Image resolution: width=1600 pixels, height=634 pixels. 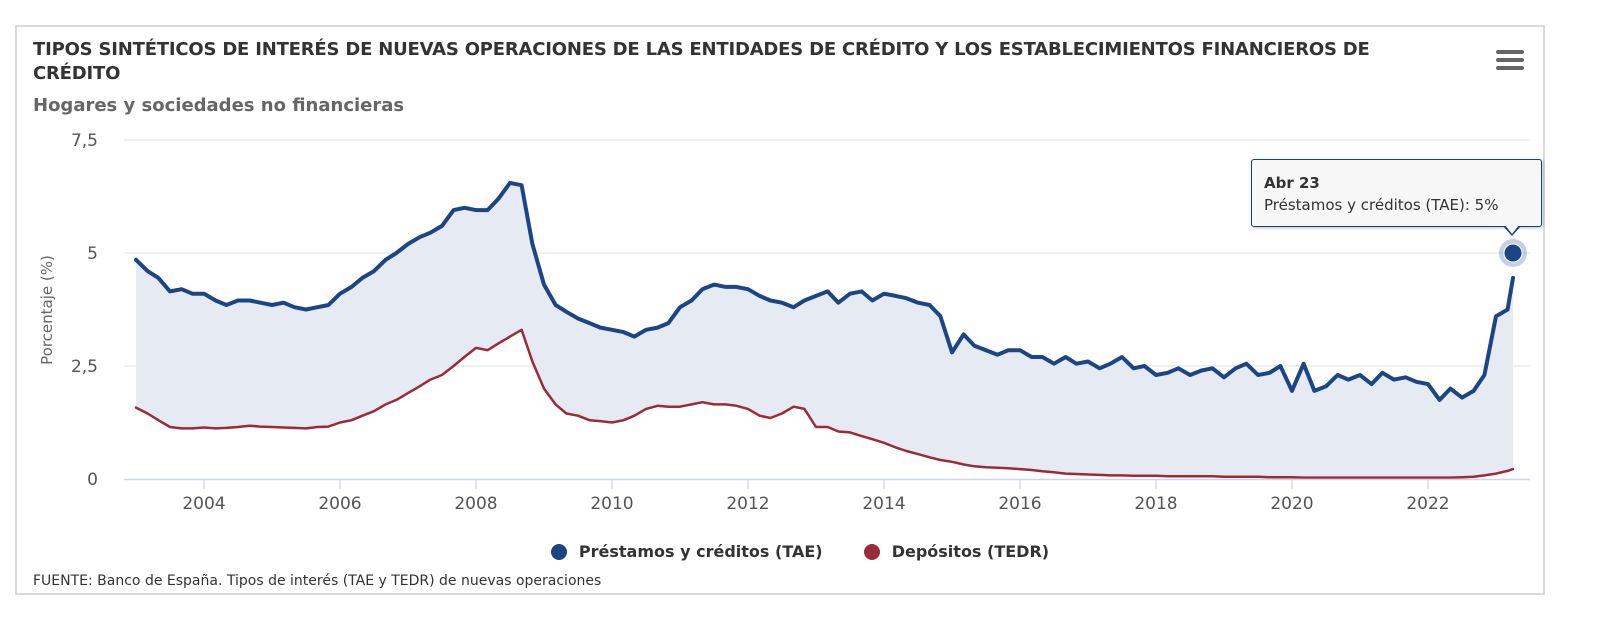 What do you see at coordinates (1427, 504) in the screenshot?
I see `x-tick-label: 2022` at bounding box center [1427, 504].